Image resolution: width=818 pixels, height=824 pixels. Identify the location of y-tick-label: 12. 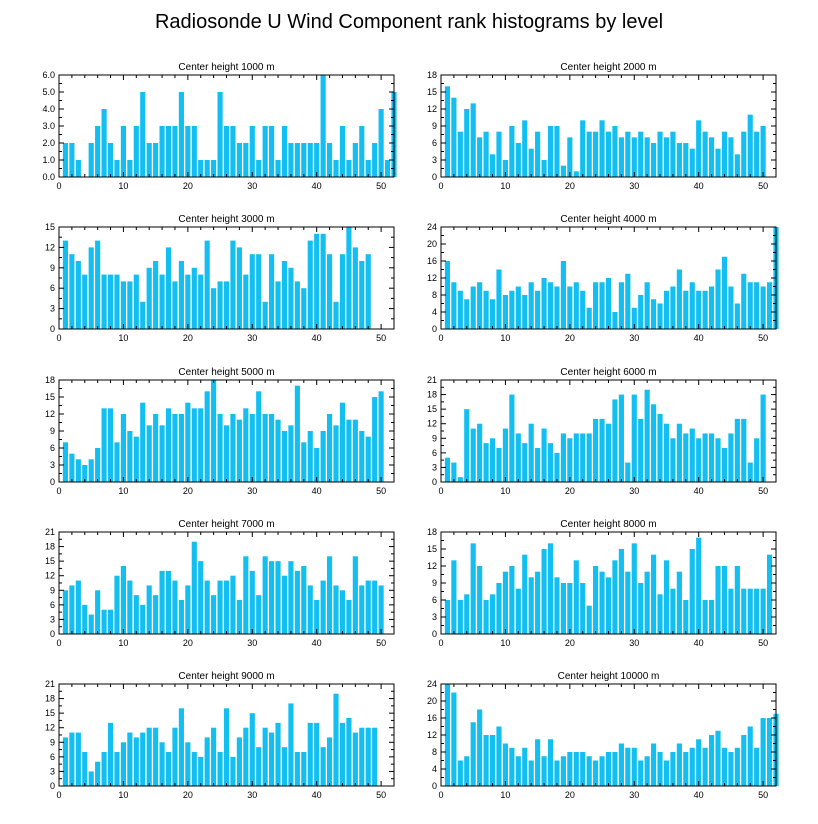
(432, 566).